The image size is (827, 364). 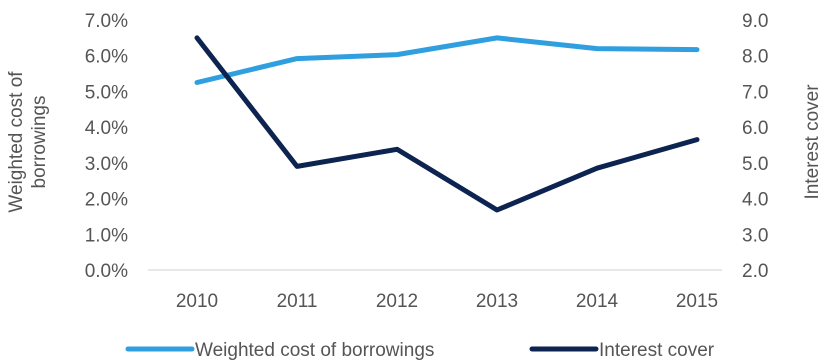 What do you see at coordinates (657, 350) in the screenshot?
I see `legend-label: Interest cover` at bounding box center [657, 350].